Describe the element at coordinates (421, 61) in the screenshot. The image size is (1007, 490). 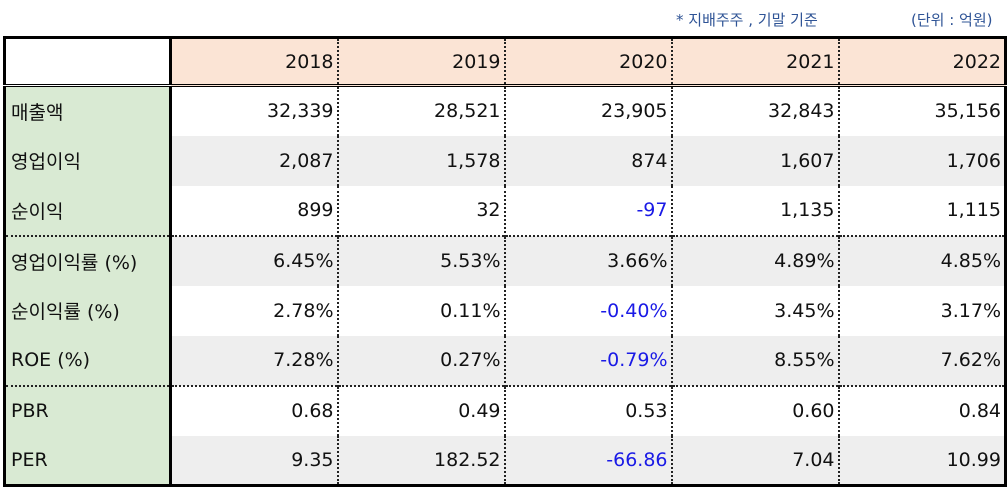
I see `year-header: 2019` at that location.